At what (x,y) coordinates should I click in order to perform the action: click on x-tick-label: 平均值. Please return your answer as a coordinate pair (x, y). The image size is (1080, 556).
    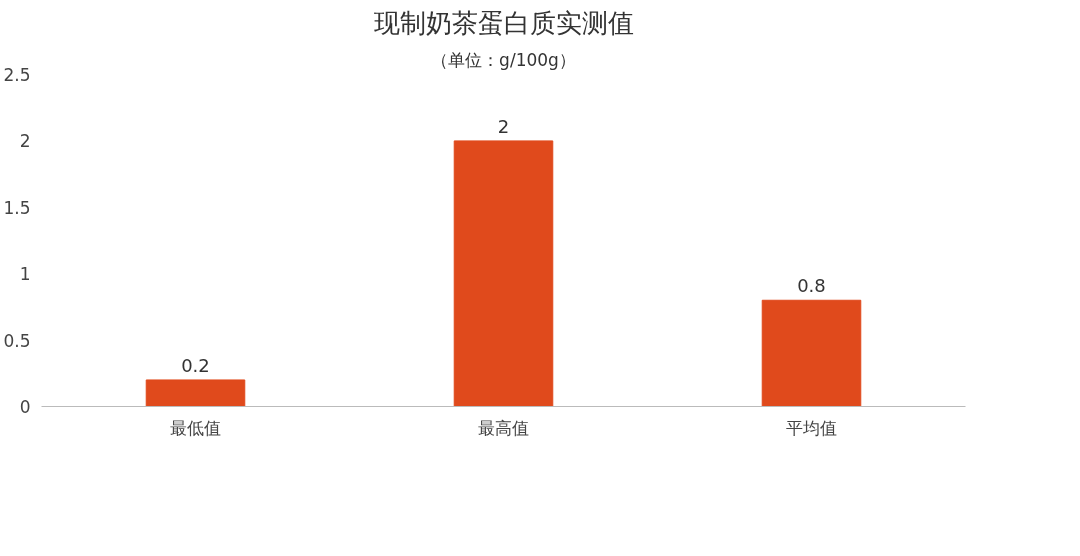
    Looking at the image, I should click on (811, 427).